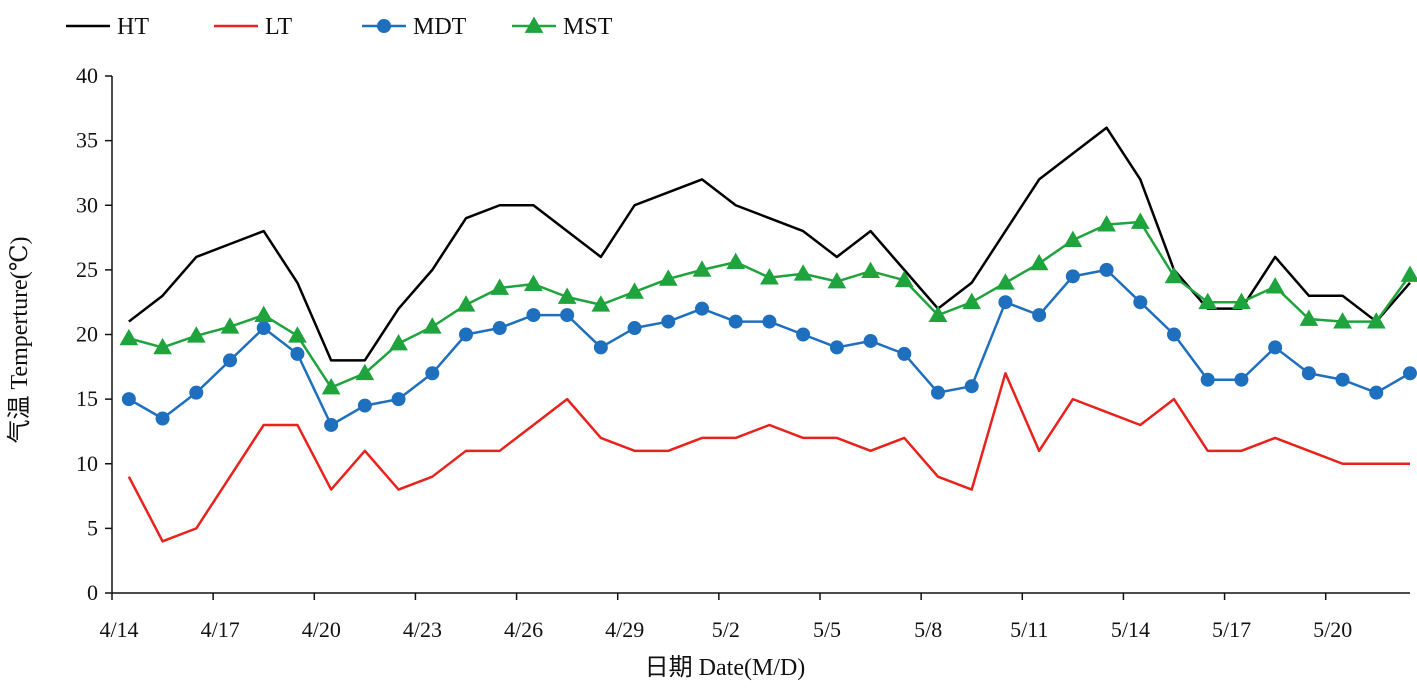 Image resolution: width=1417 pixels, height=689 pixels. What do you see at coordinates (92, 592) in the screenshot?
I see `y-tick-label: 0` at bounding box center [92, 592].